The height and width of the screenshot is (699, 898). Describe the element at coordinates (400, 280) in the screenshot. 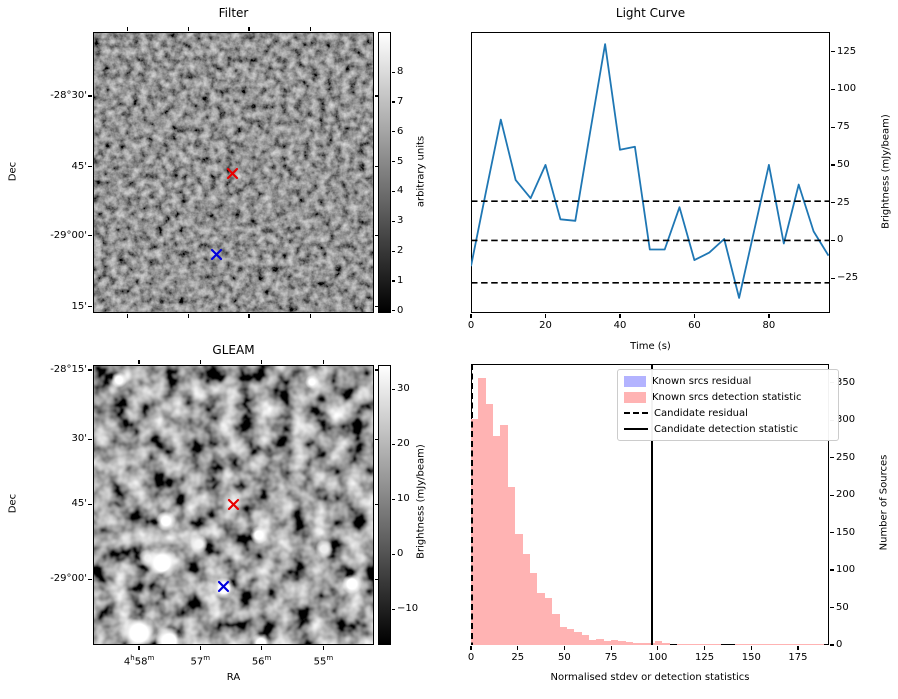

I see `tick-label: 1` at that location.